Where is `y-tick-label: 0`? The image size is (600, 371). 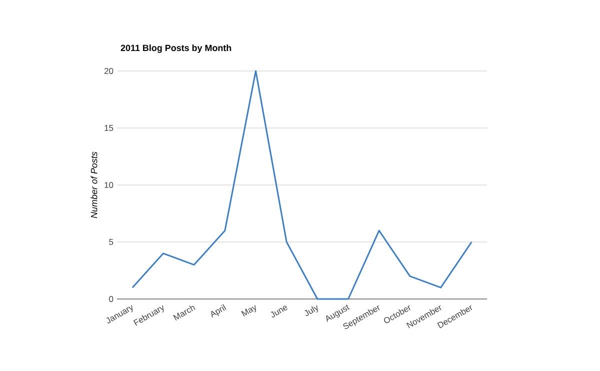
y-tick-label: 0 is located at coordinates (111, 299).